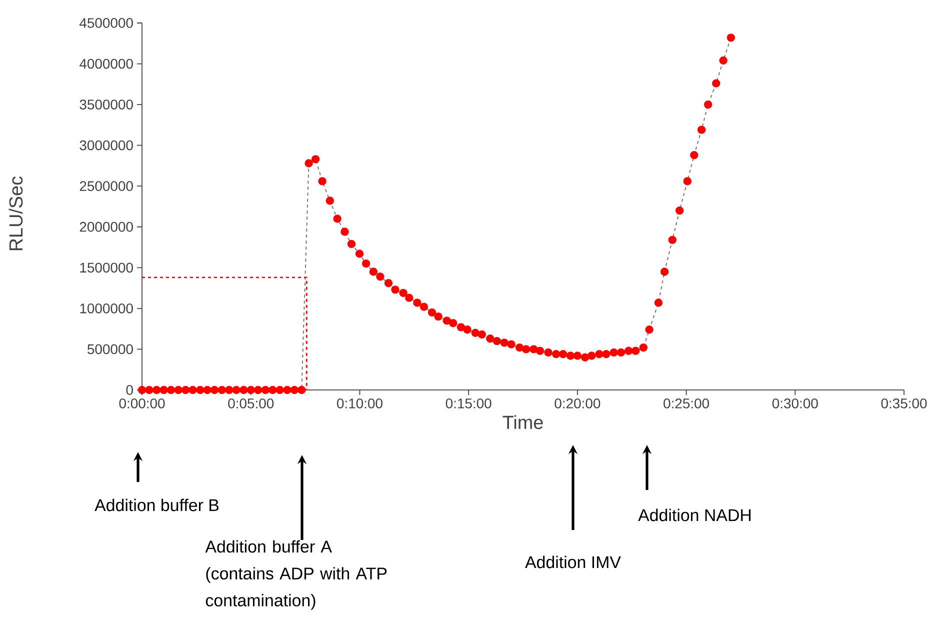 The width and height of the screenshot is (936, 632). What do you see at coordinates (106, 63) in the screenshot?
I see `y-tick-label: 4000000` at bounding box center [106, 63].